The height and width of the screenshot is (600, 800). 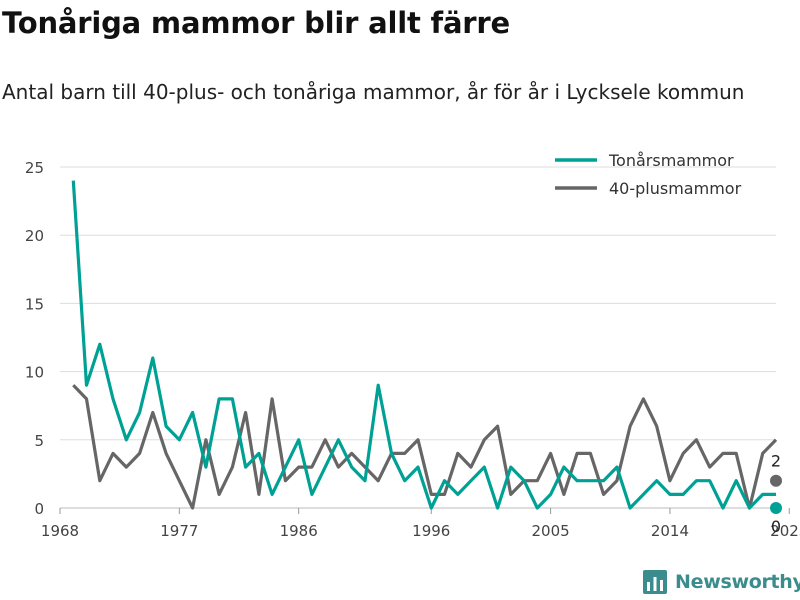 What do you see at coordinates (655, 582) in the screenshot?
I see `bar-chart-logo-icon` at bounding box center [655, 582].